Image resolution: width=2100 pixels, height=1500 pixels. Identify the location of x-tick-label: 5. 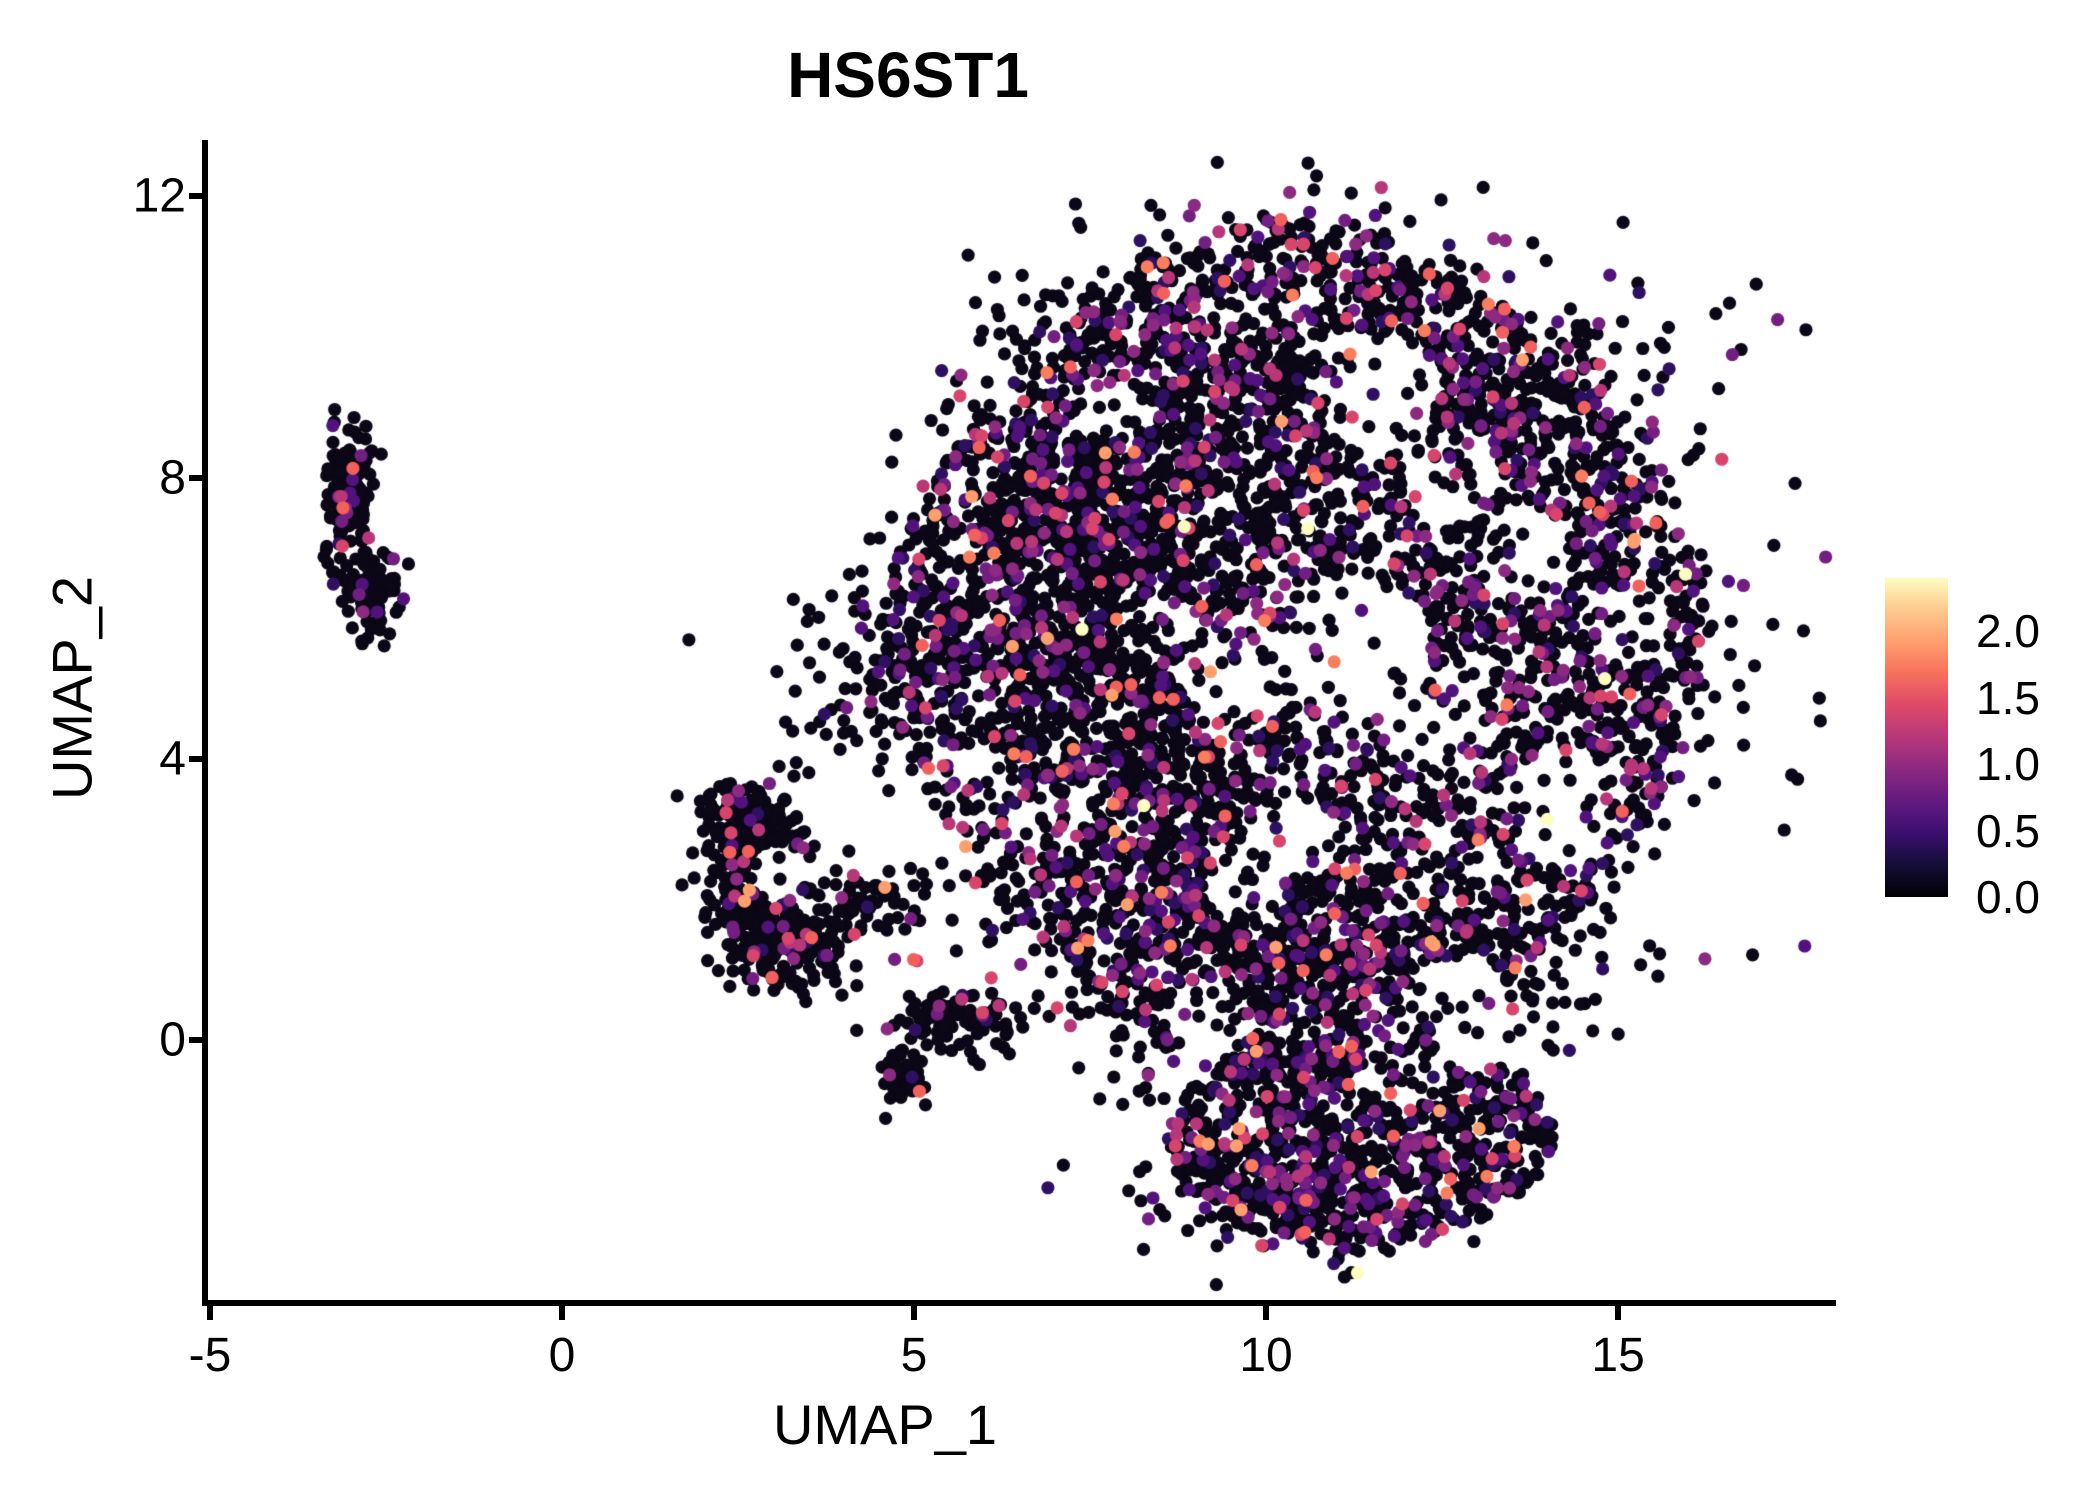
(914, 1355).